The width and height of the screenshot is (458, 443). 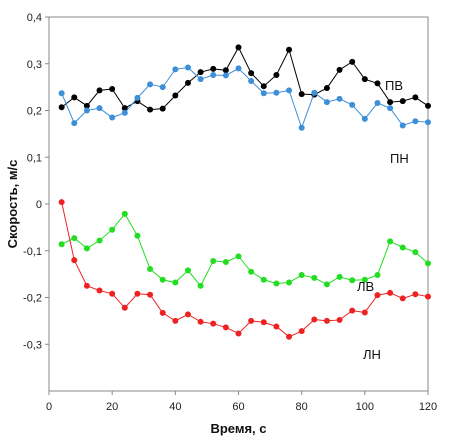 I want to click on x-tick-label: 0, so click(x=49, y=407).